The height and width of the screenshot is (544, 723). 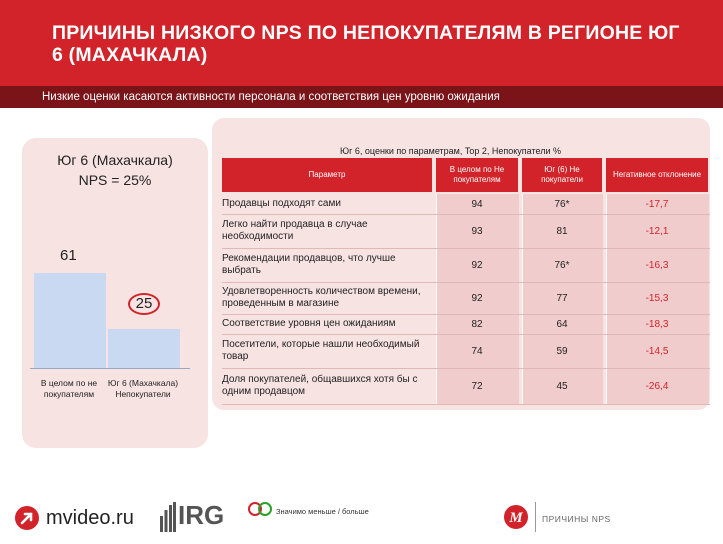 I want to click on chart-baseline, so click(x=110, y=368).